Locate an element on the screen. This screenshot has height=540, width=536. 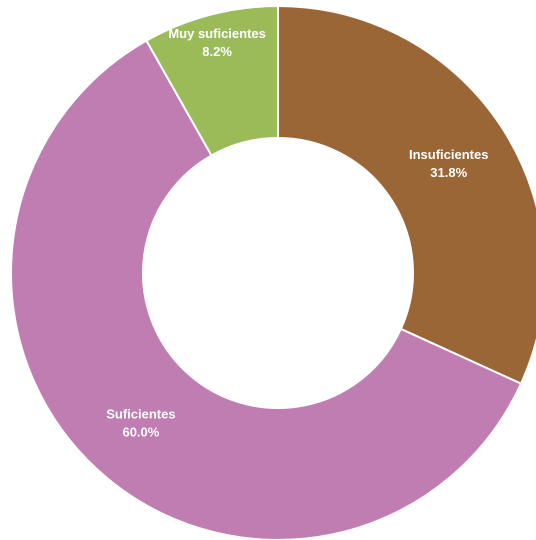
label-value-suficientes: 60.0% is located at coordinates (140, 432).